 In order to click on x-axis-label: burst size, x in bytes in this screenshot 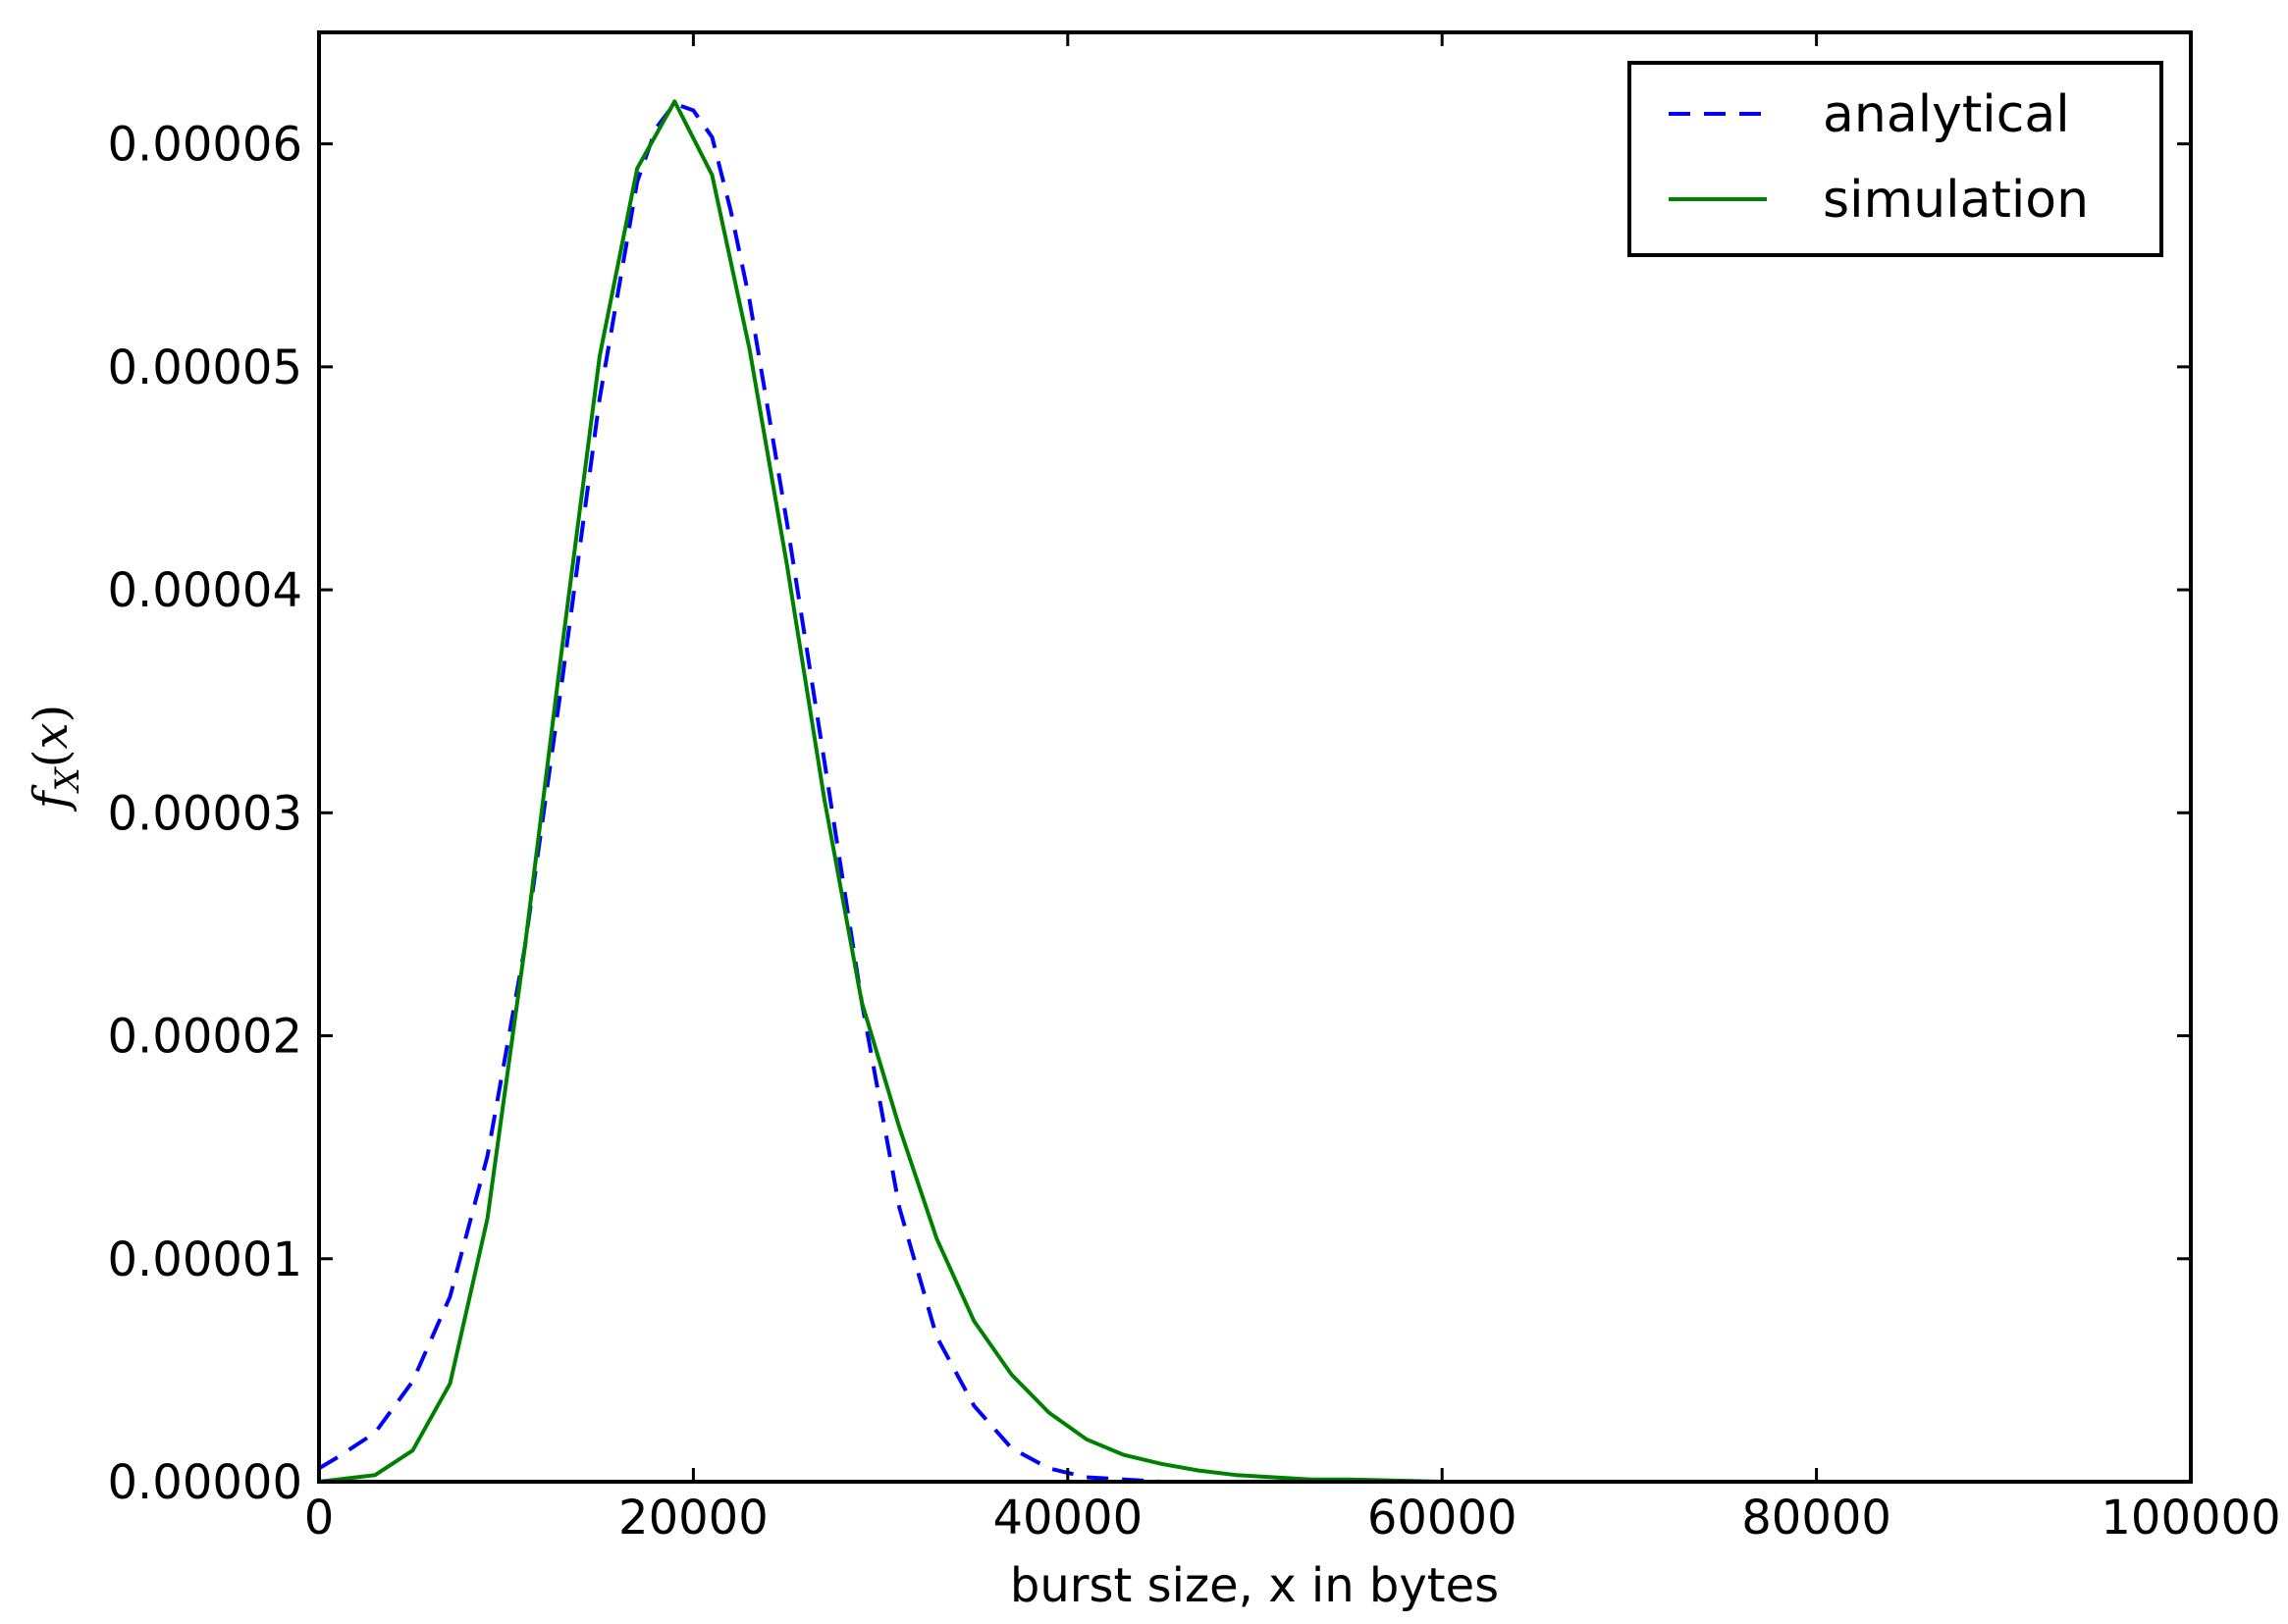, I will do `click(1254, 1585)`.